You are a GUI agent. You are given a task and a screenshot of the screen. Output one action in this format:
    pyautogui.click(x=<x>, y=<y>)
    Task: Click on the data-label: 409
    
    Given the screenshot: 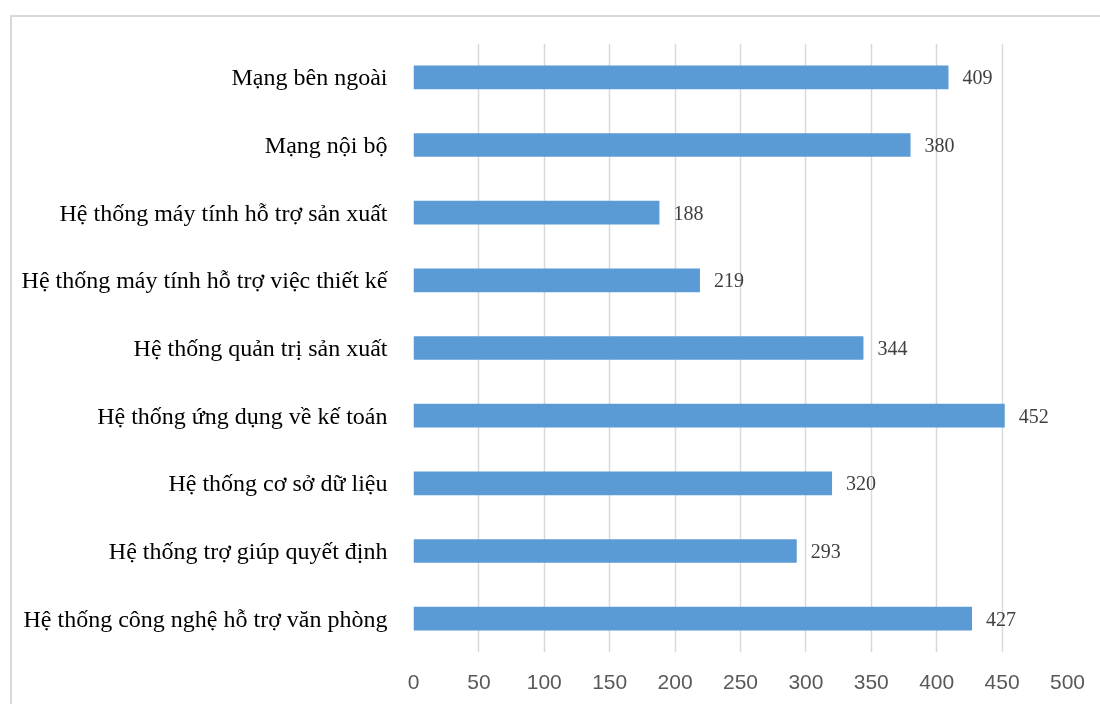 What is the action you would take?
    pyautogui.click(x=977, y=77)
    